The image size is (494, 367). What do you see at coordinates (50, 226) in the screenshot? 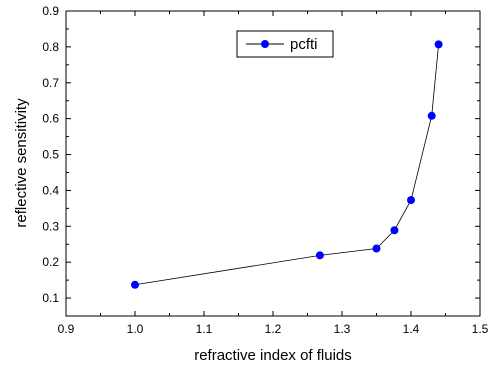
I see `y-tick-label: 0.3` at bounding box center [50, 226].